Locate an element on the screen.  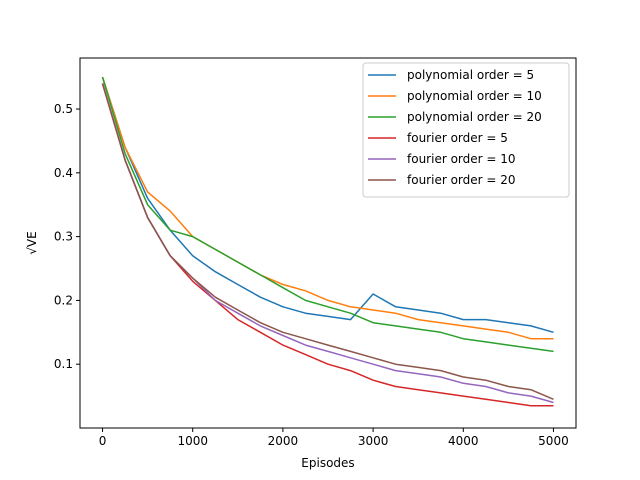
legend-label: fourier order = 20 is located at coordinates (461, 180).